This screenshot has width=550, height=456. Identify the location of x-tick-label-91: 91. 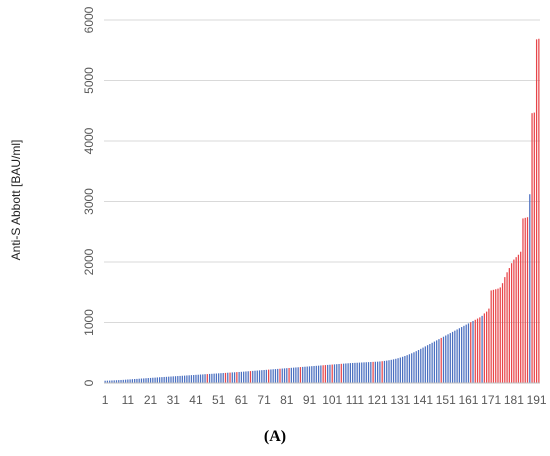
(310, 400).